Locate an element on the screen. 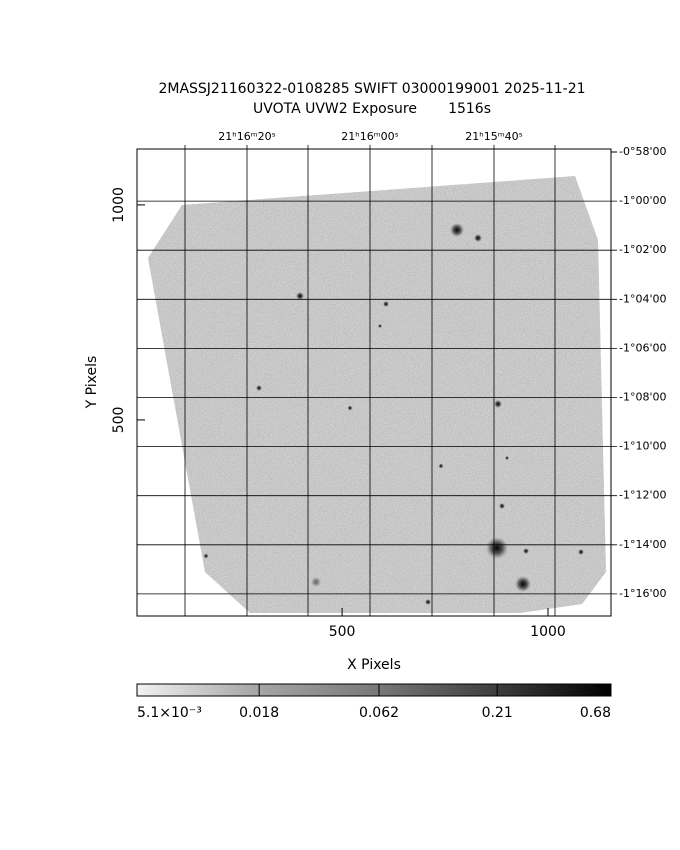 The height and width of the screenshot is (850, 680). dec-label: -1°12'00 is located at coordinates (643, 495).